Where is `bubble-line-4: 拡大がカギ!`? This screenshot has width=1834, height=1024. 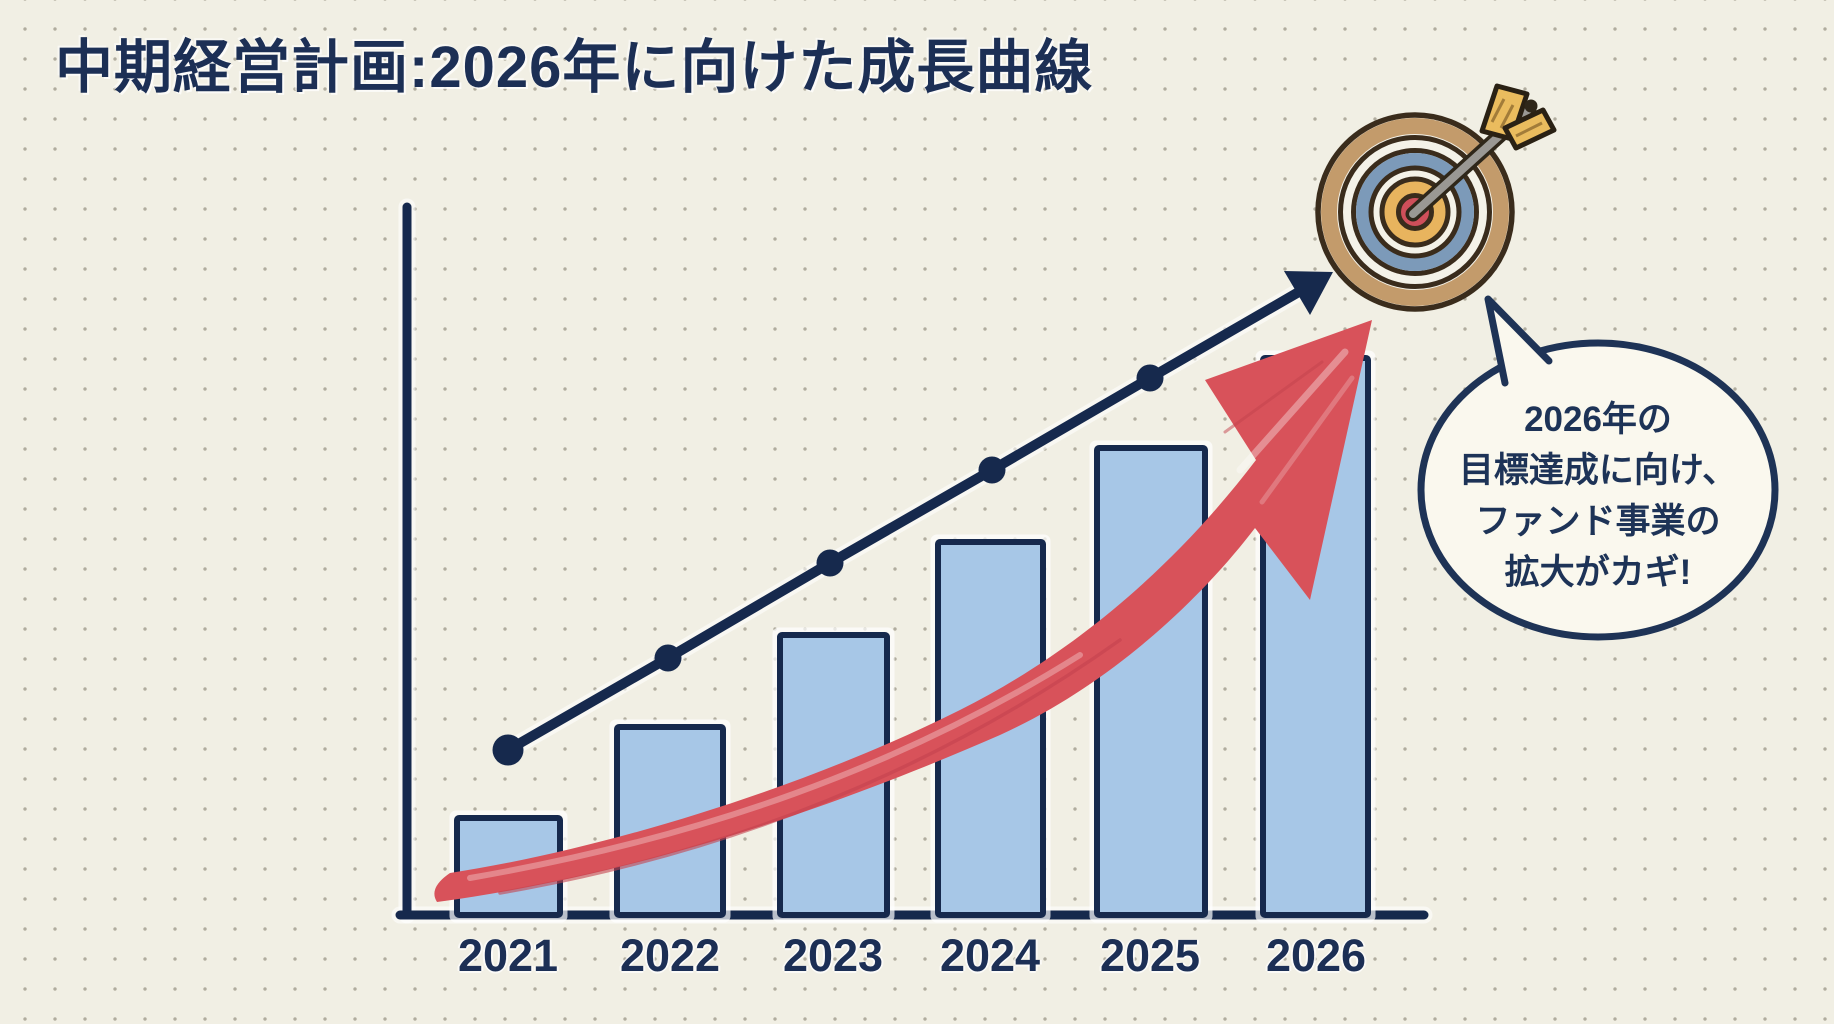 bubble-line-4: 拡大がカギ! is located at coordinates (1598, 572).